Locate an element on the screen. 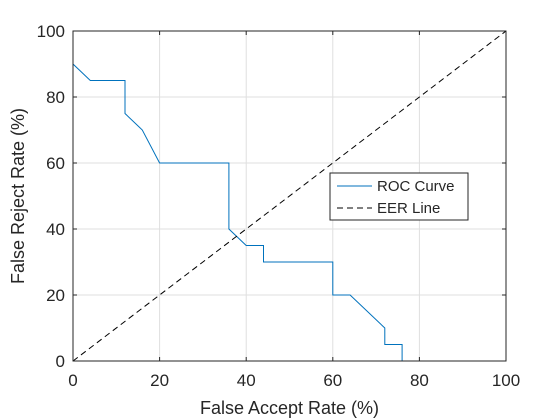 The width and height of the screenshot is (560, 420). y-tick-label: 40 is located at coordinates (55, 229).